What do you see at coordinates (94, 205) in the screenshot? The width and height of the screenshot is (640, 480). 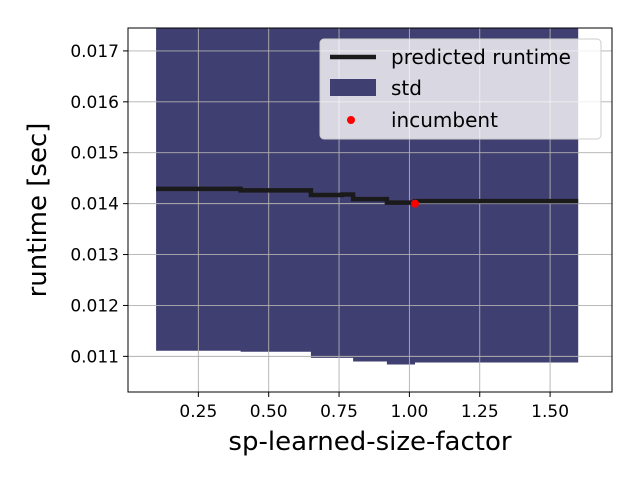 I see `y-tick-label: 0.014` at bounding box center [94, 205].